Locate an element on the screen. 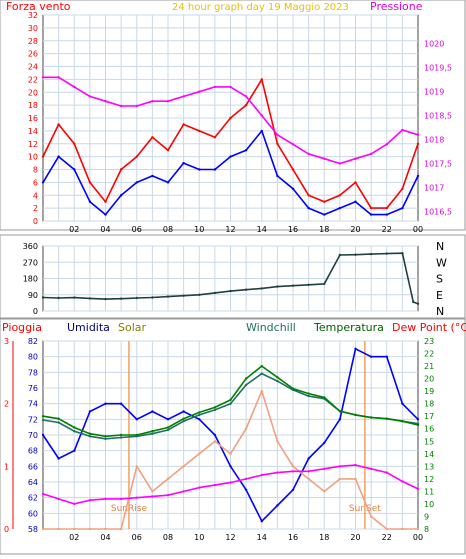 The width and height of the screenshot is (466, 559). series-line-direzione-vento is located at coordinates (230, 278).